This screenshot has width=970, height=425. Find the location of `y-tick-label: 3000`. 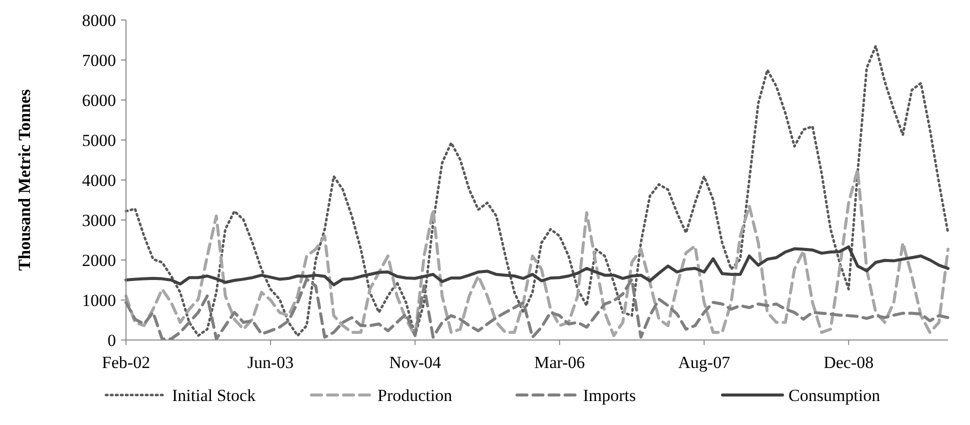

y-tick-label: 3000 is located at coordinates (99, 220).